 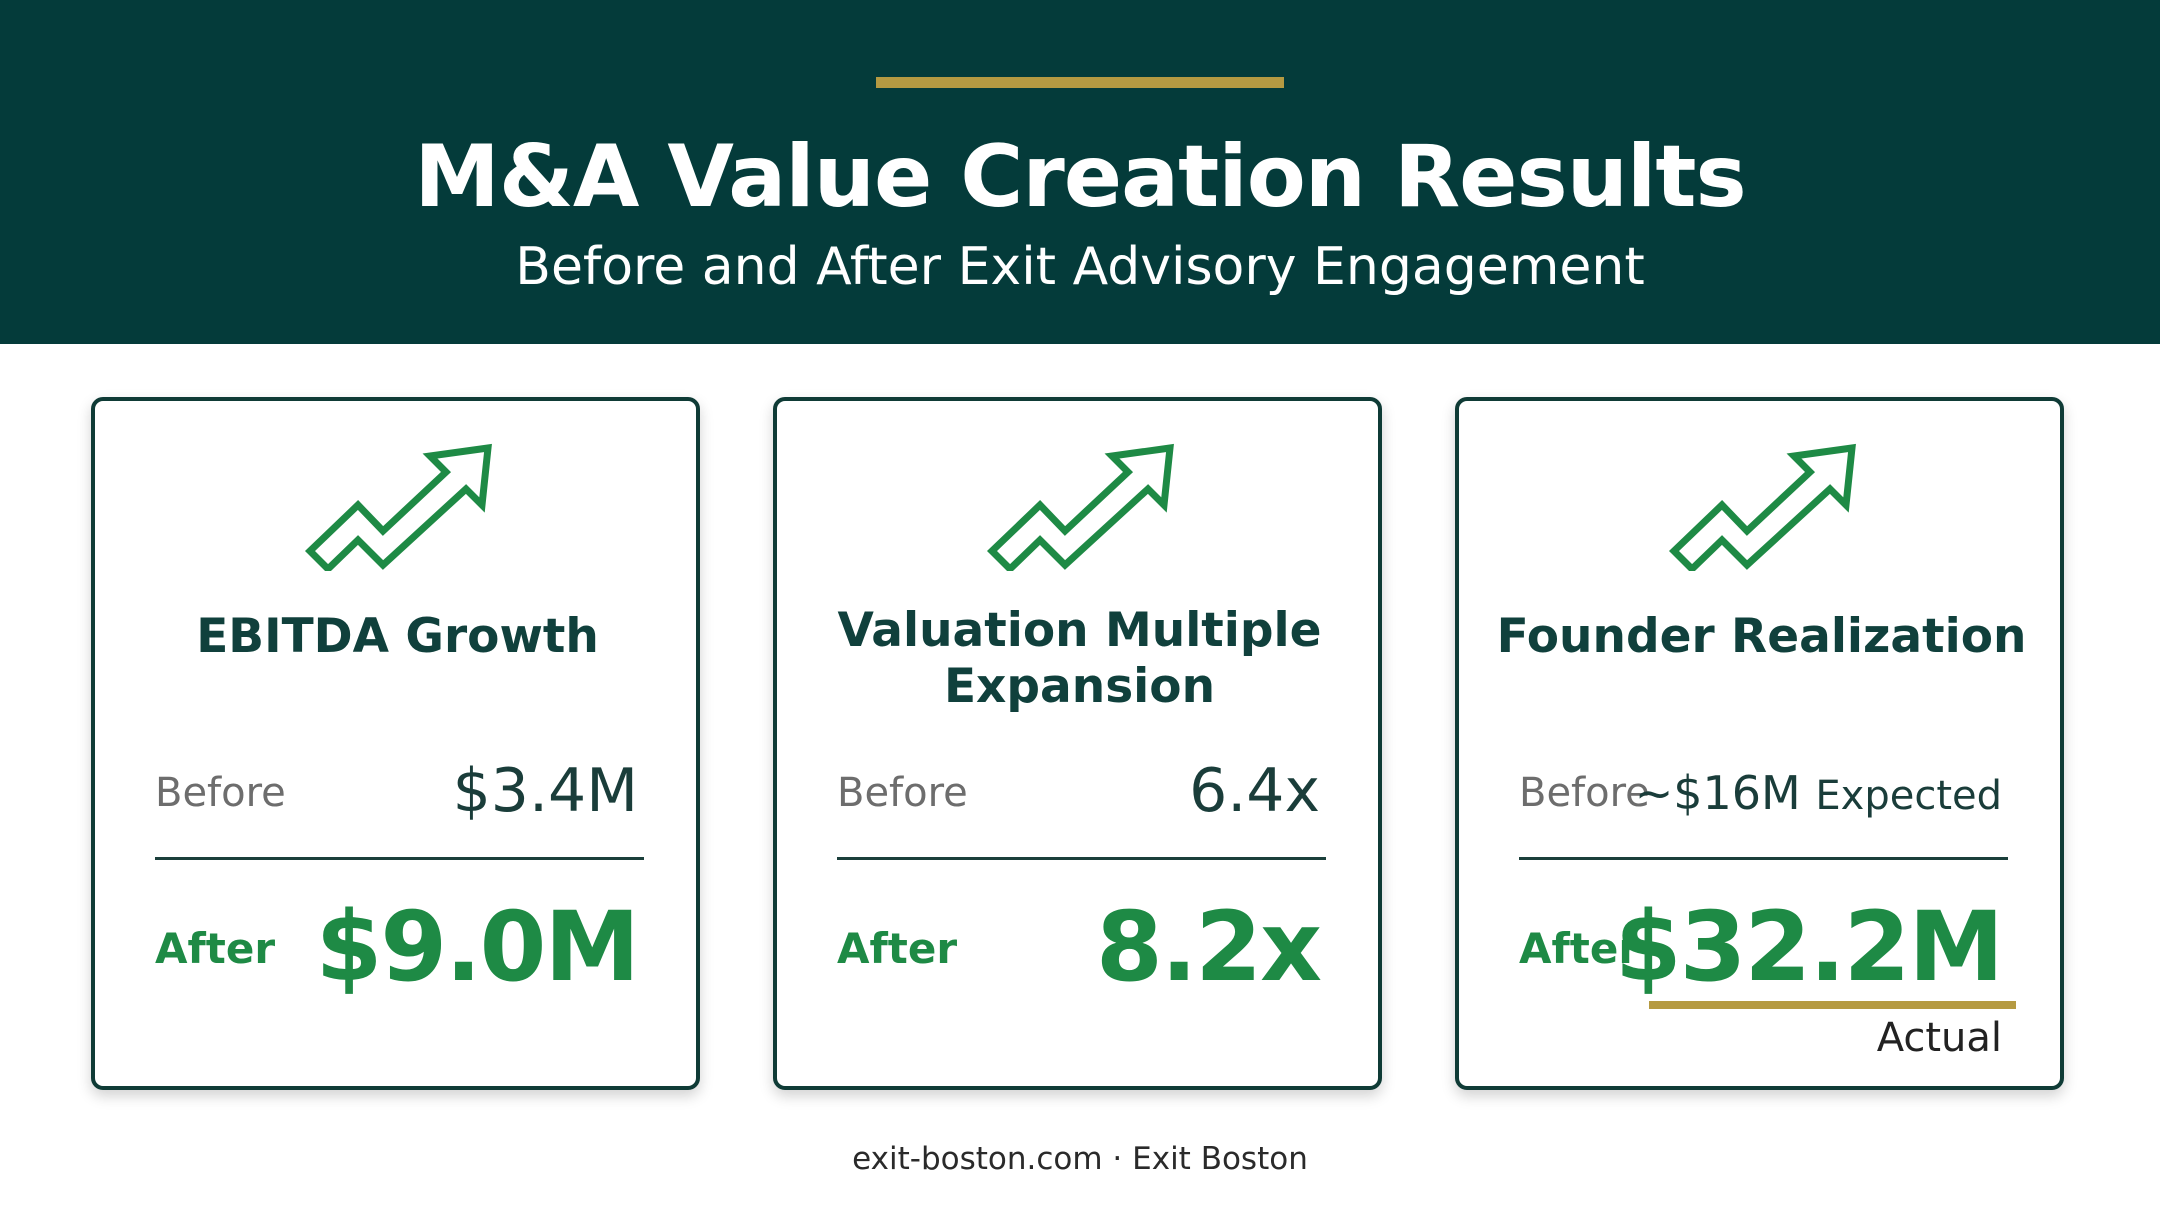 I want to click on after-caption: Actual, so click(x=1939, y=1038).